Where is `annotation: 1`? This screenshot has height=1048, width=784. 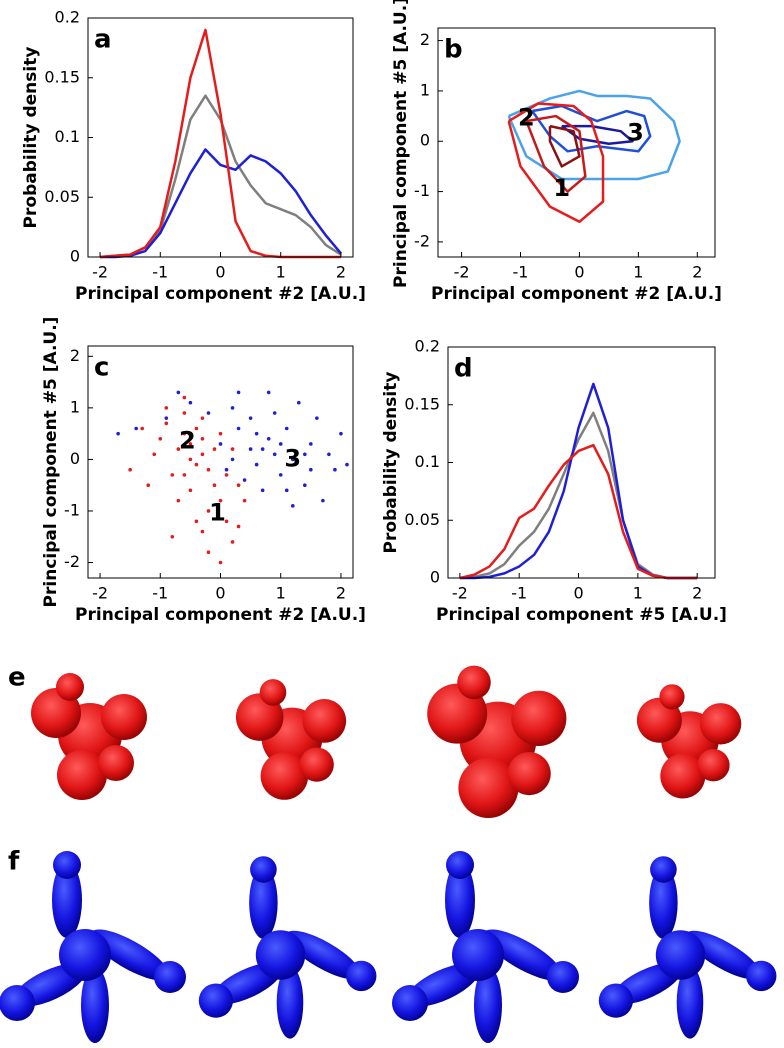 annotation: 1 is located at coordinates (217, 513).